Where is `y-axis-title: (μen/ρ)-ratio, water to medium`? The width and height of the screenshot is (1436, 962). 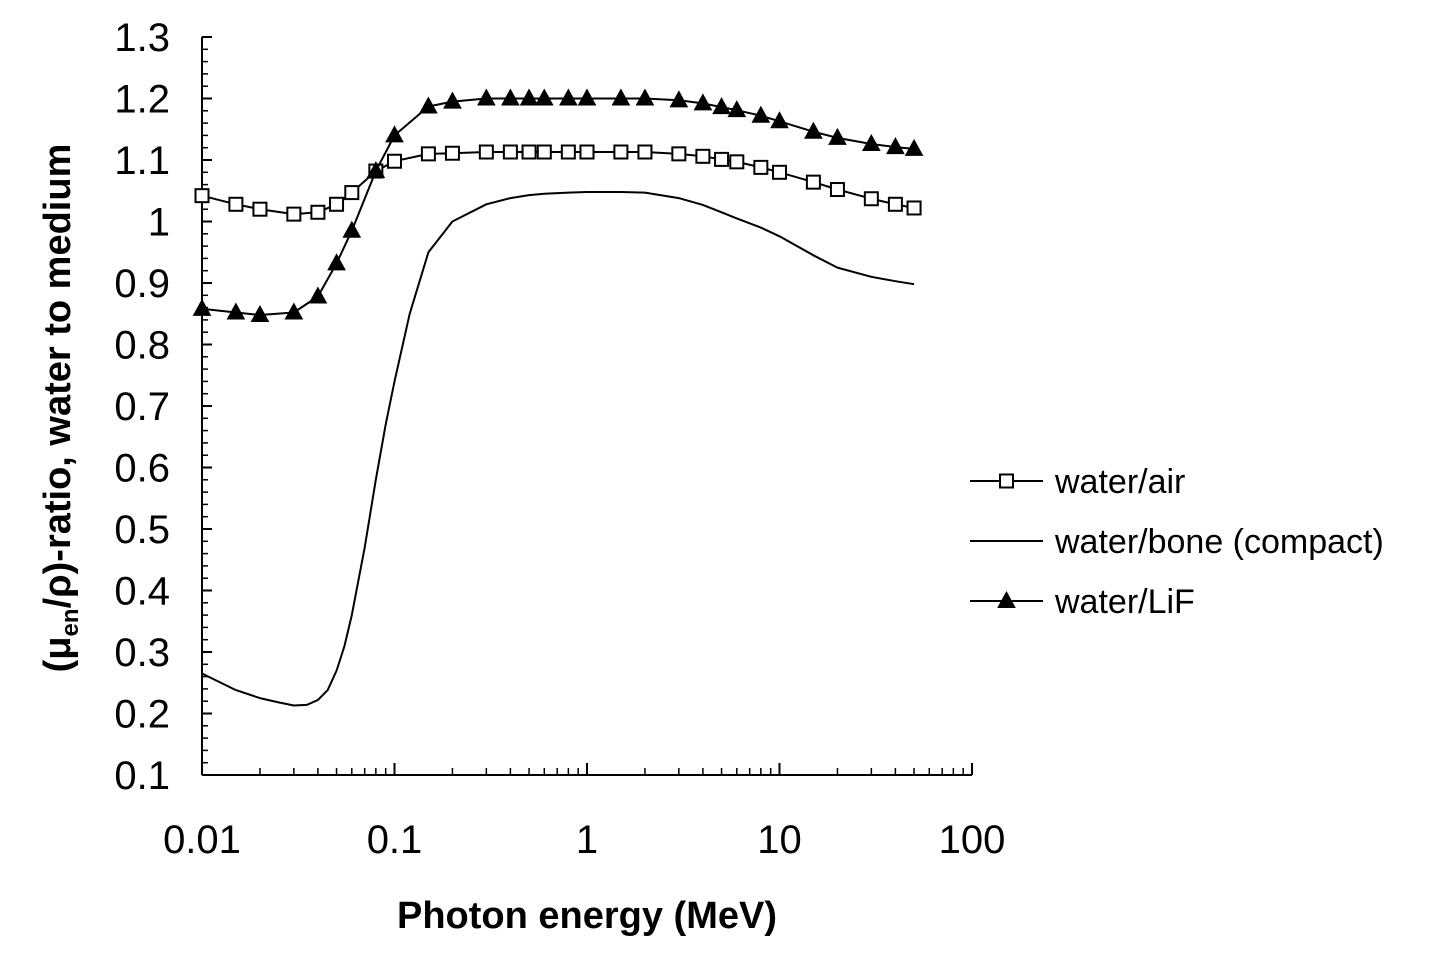
y-axis-title: (μen/ρ)-ratio, water to medium is located at coordinates (60, 408).